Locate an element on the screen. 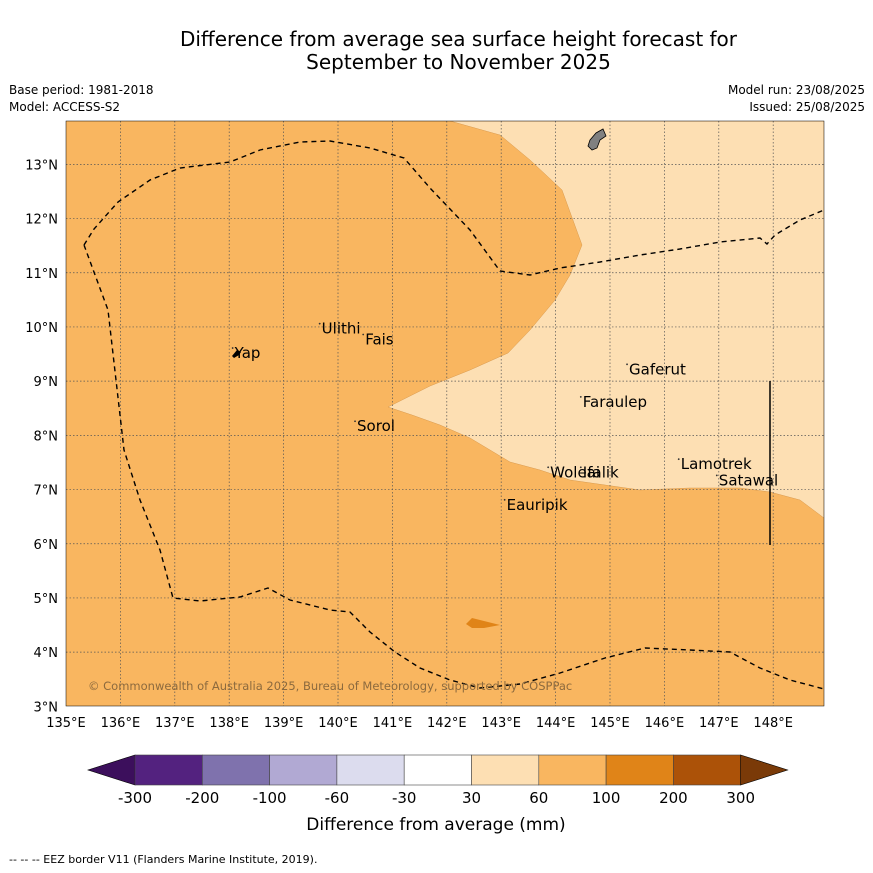  place-label: Lamotrek is located at coordinates (716, 464).